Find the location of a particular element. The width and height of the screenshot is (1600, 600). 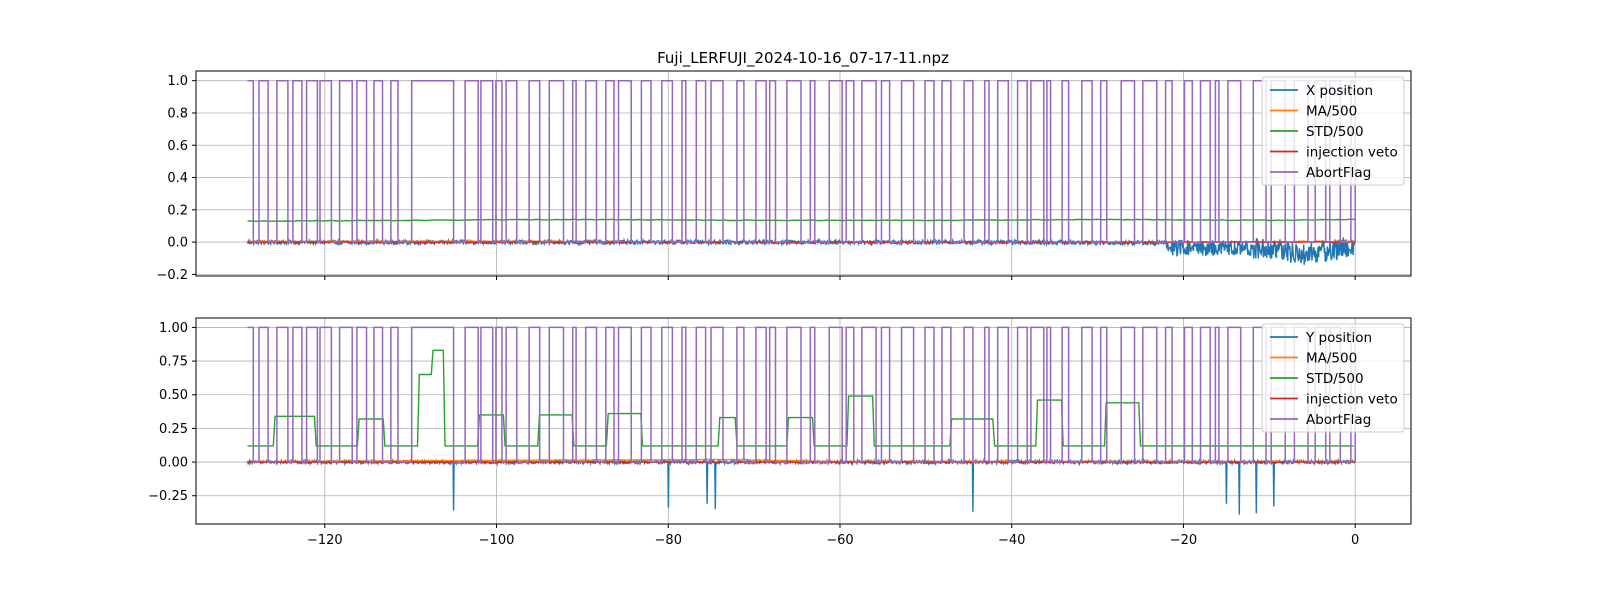

y-tick-label: 0.8 is located at coordinates (177, 113).